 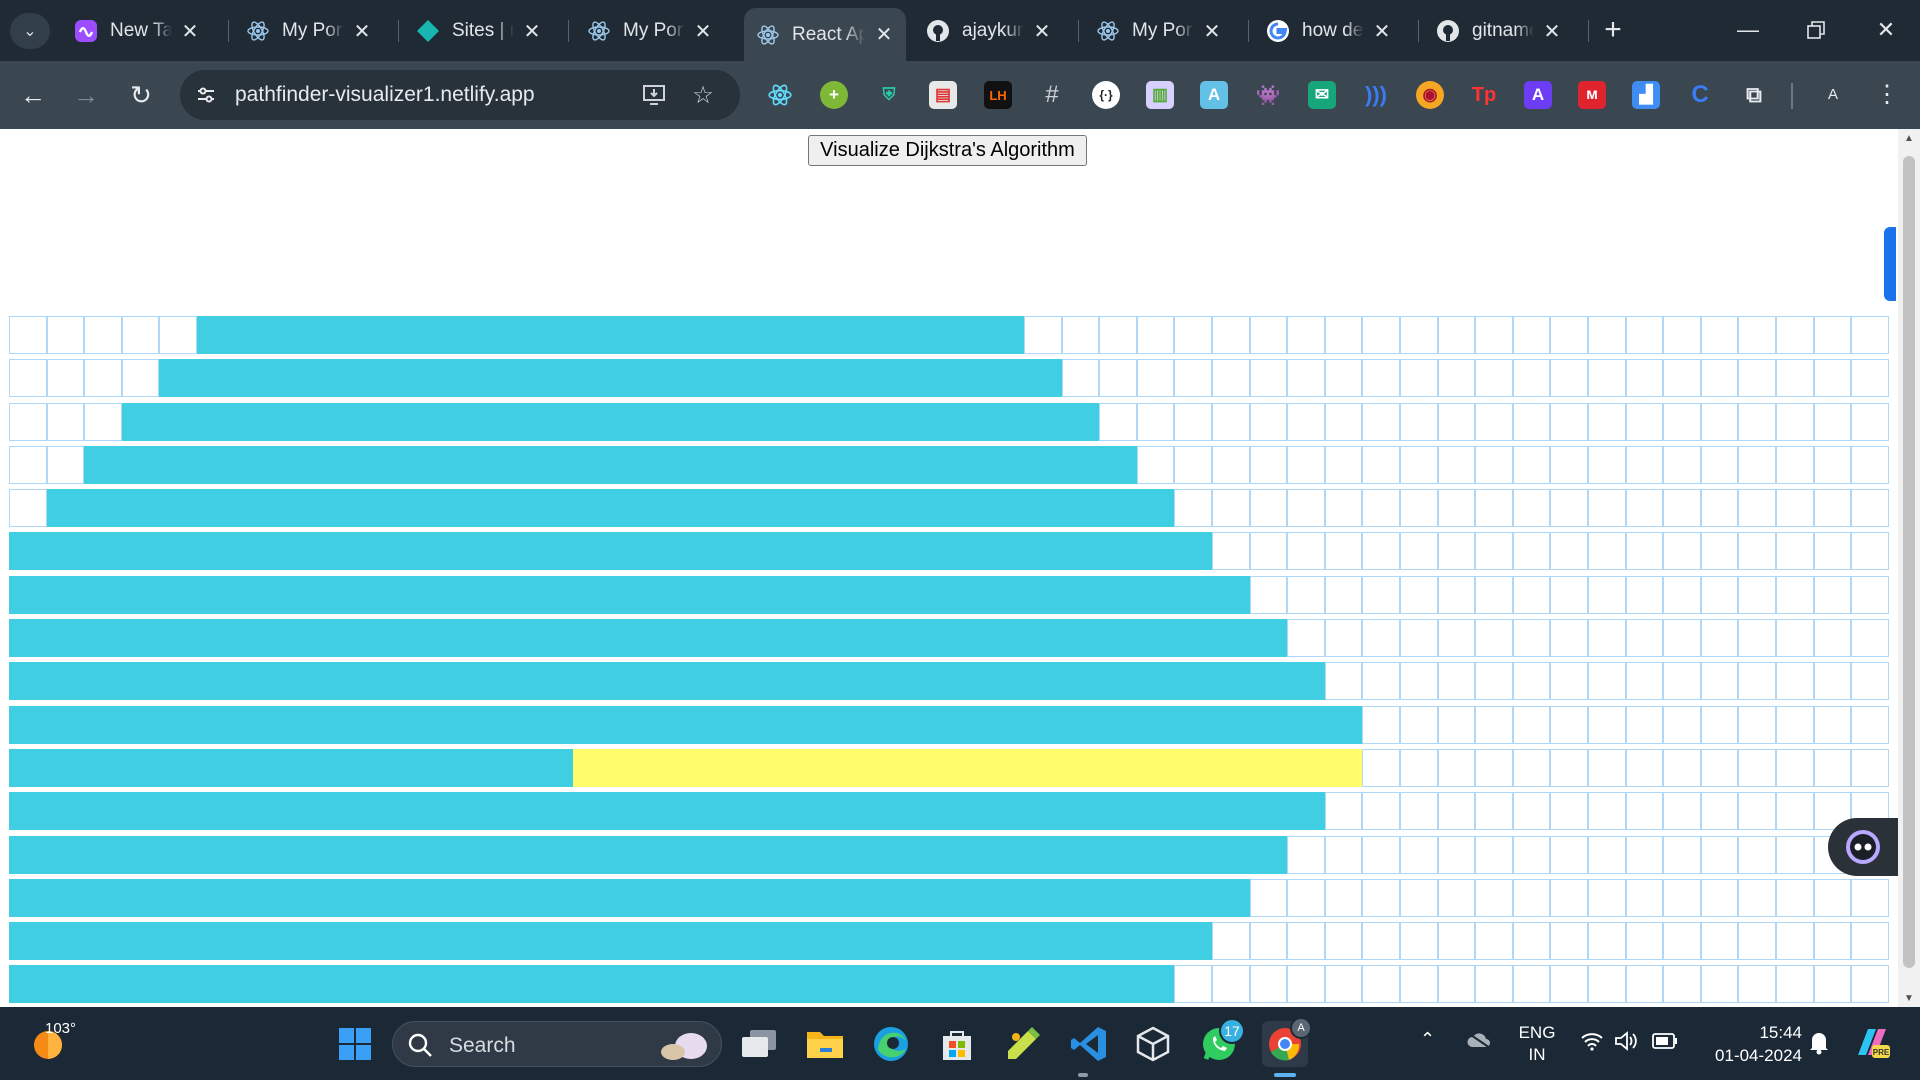 I want to click on close-tab-icon: ✕, so click(x=190, y=31).